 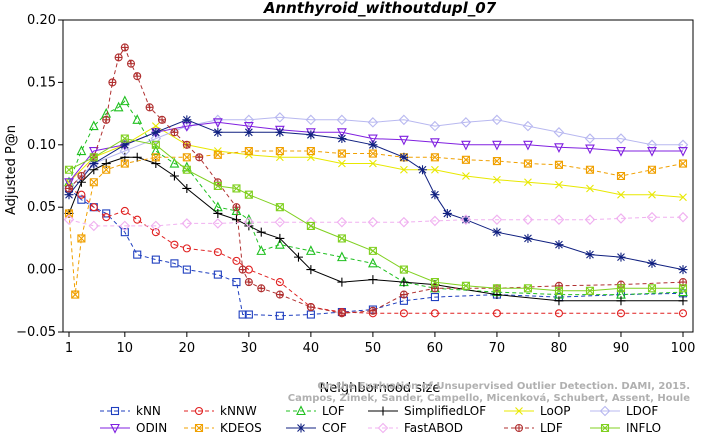 I want to click on legend-item-lof: LOF, so click(x=315, y=411).